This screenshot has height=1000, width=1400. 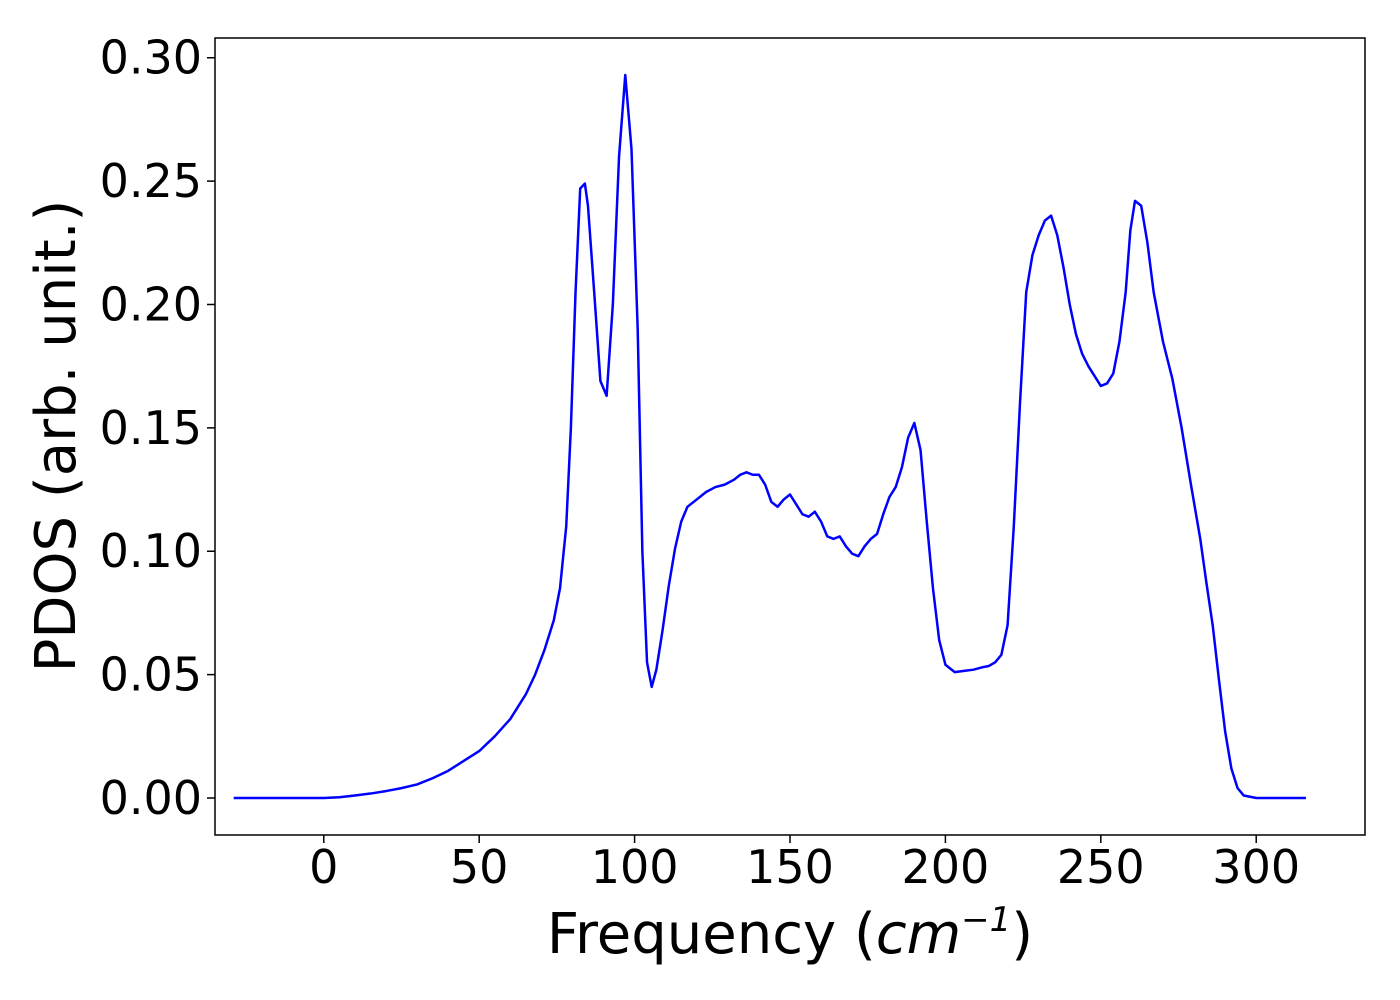 What do you see at coordinates (151, 58) in the screenshot?
I see `y-tick-label: 0.30` at bounding box center [151, 58].